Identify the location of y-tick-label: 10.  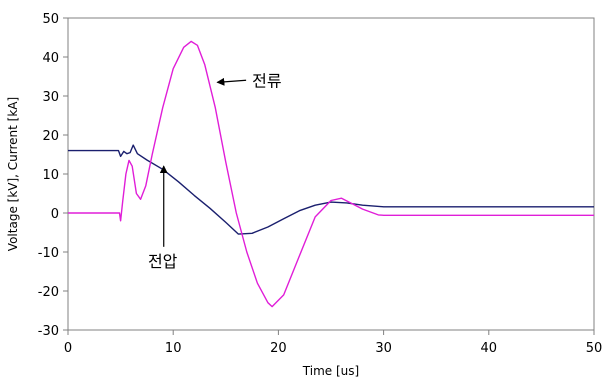
(50, 175).